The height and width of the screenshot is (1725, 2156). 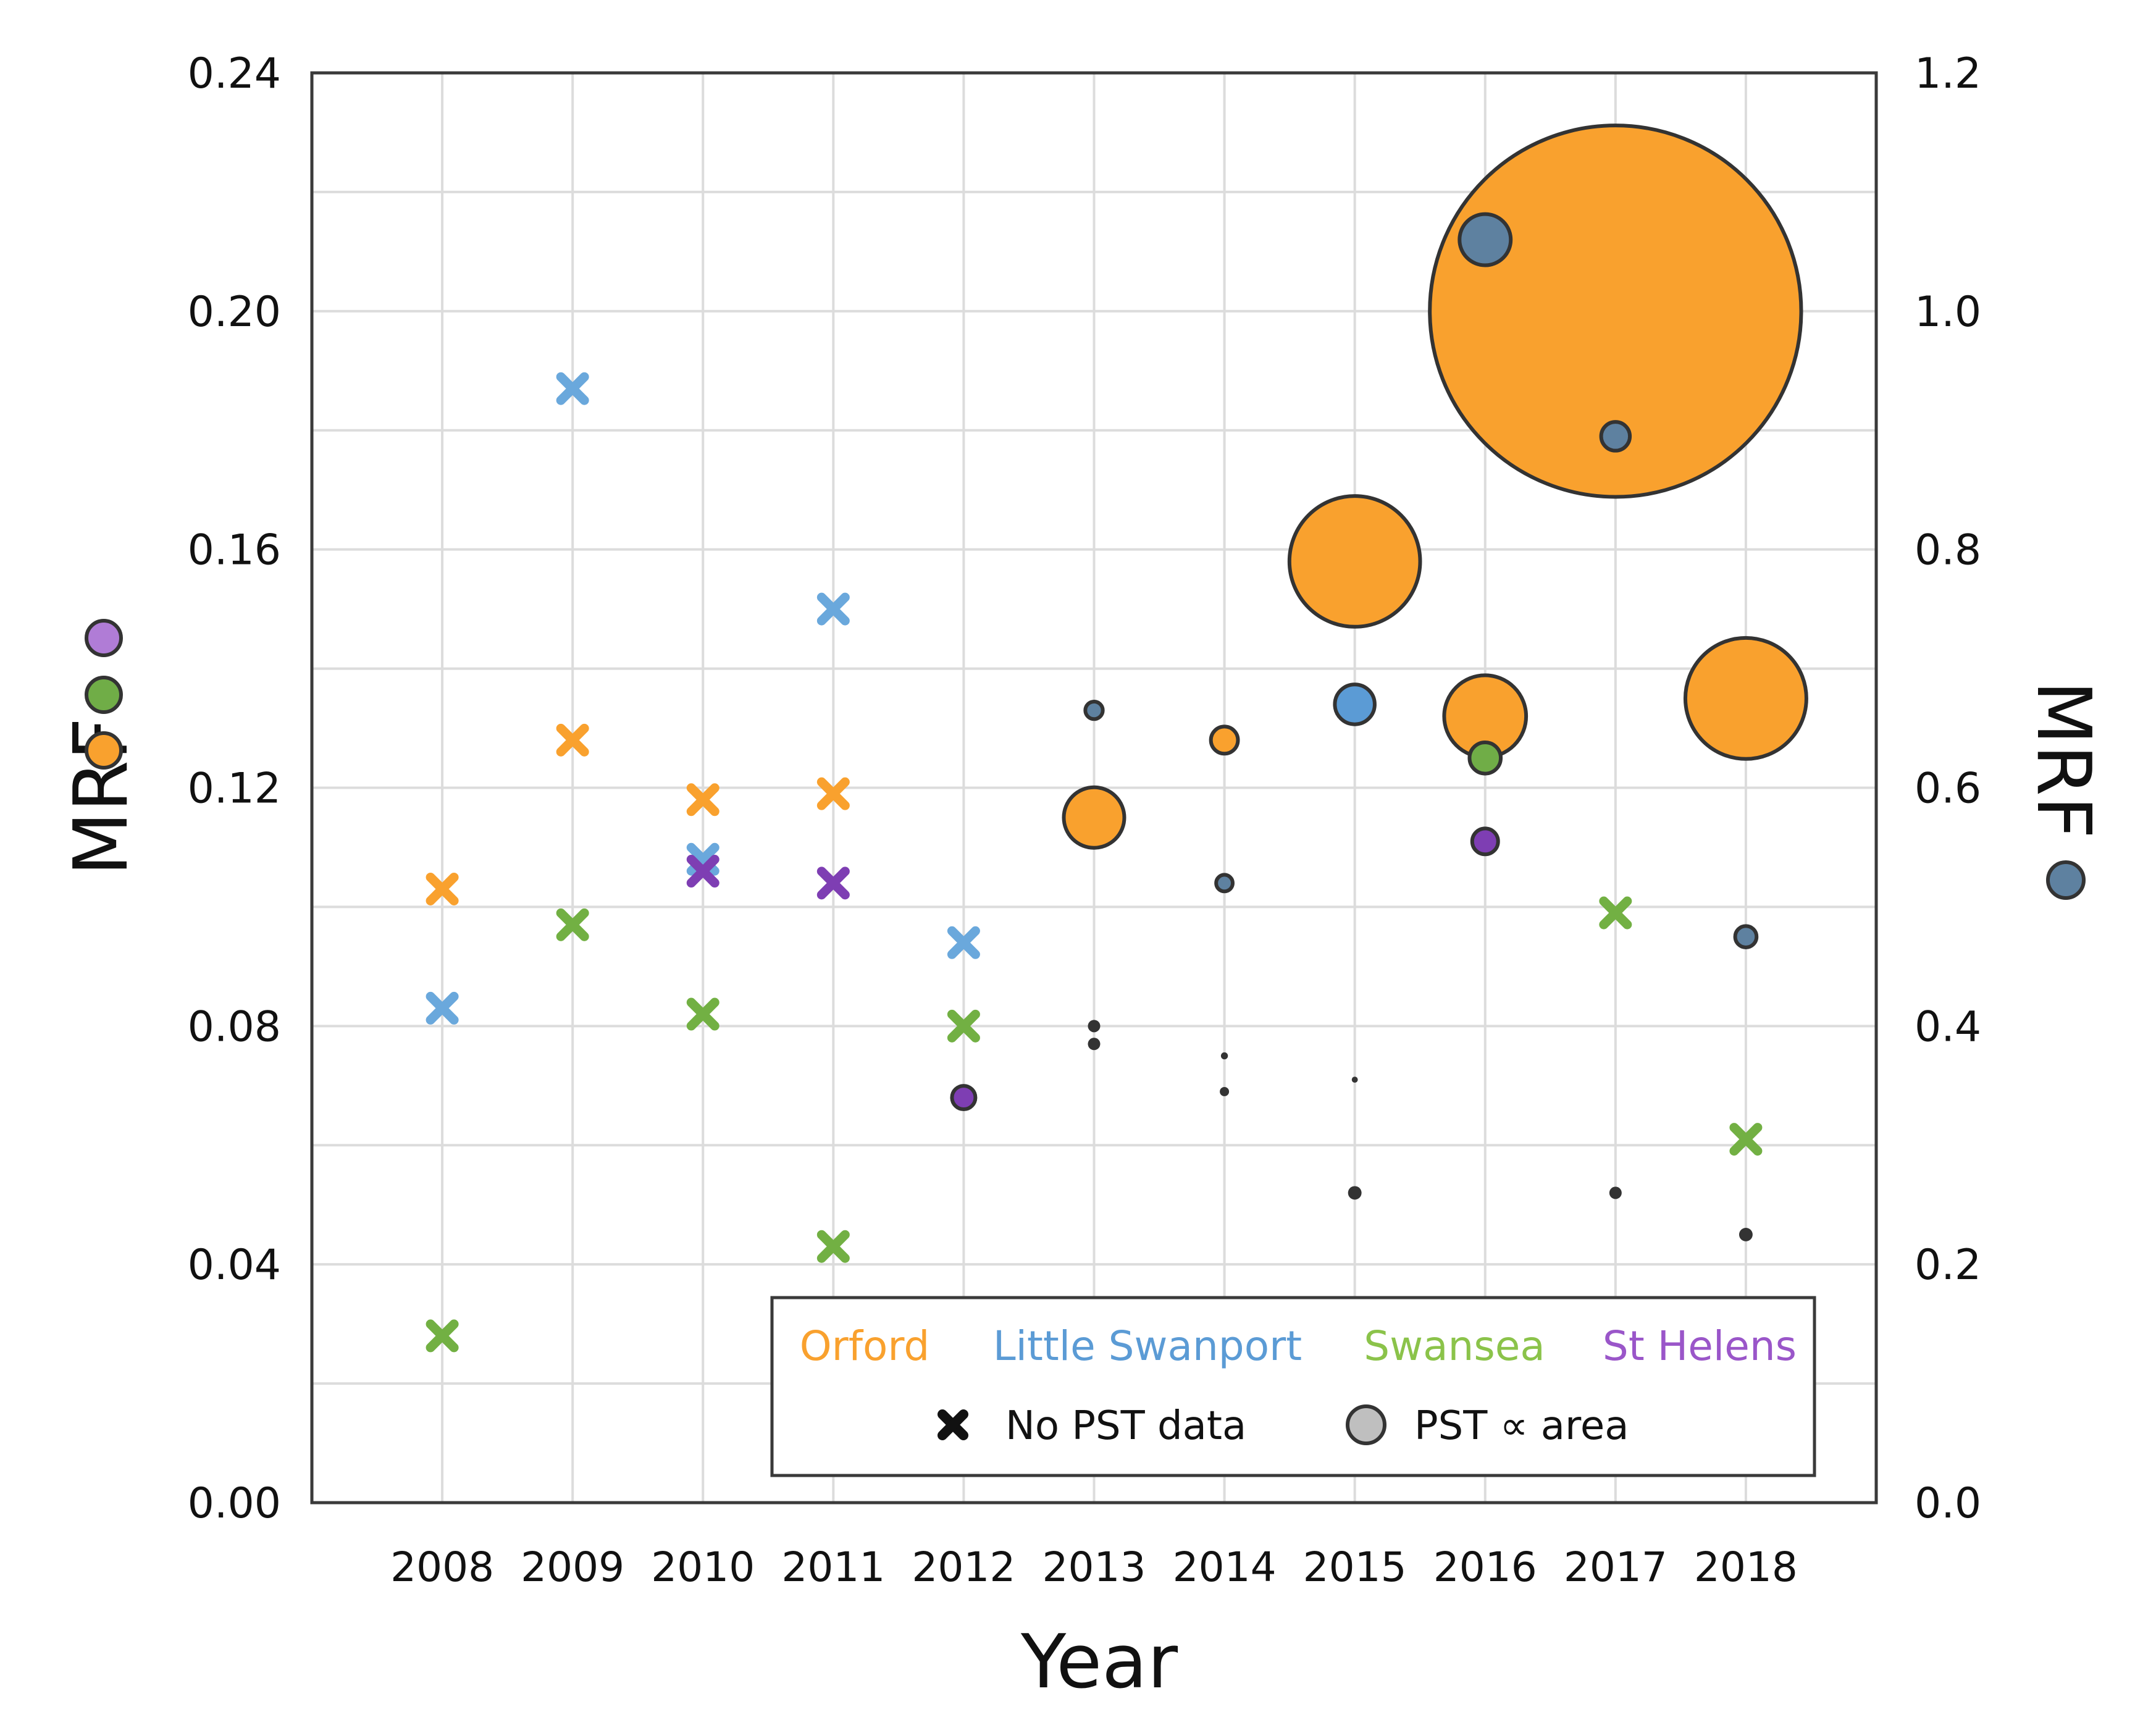 What do you see at coordinates (1354, 562) in the screenshot?
I see `pst-point-orford-2015` at bounding box center [1354, 562].